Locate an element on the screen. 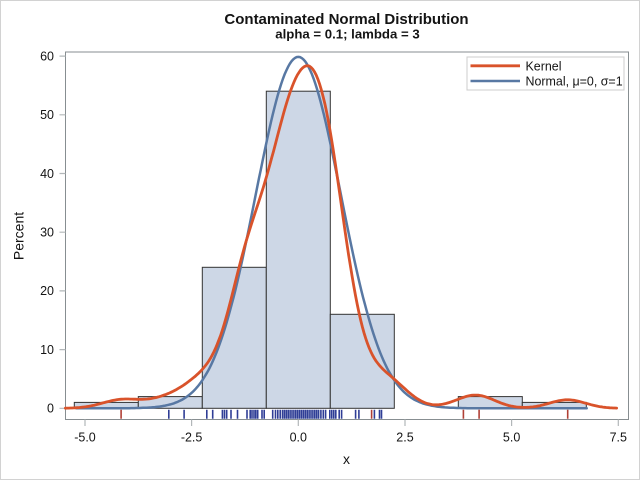 This screenshot has width=640, height=480. svg-text: 10 is located at coordinates (47, 350).